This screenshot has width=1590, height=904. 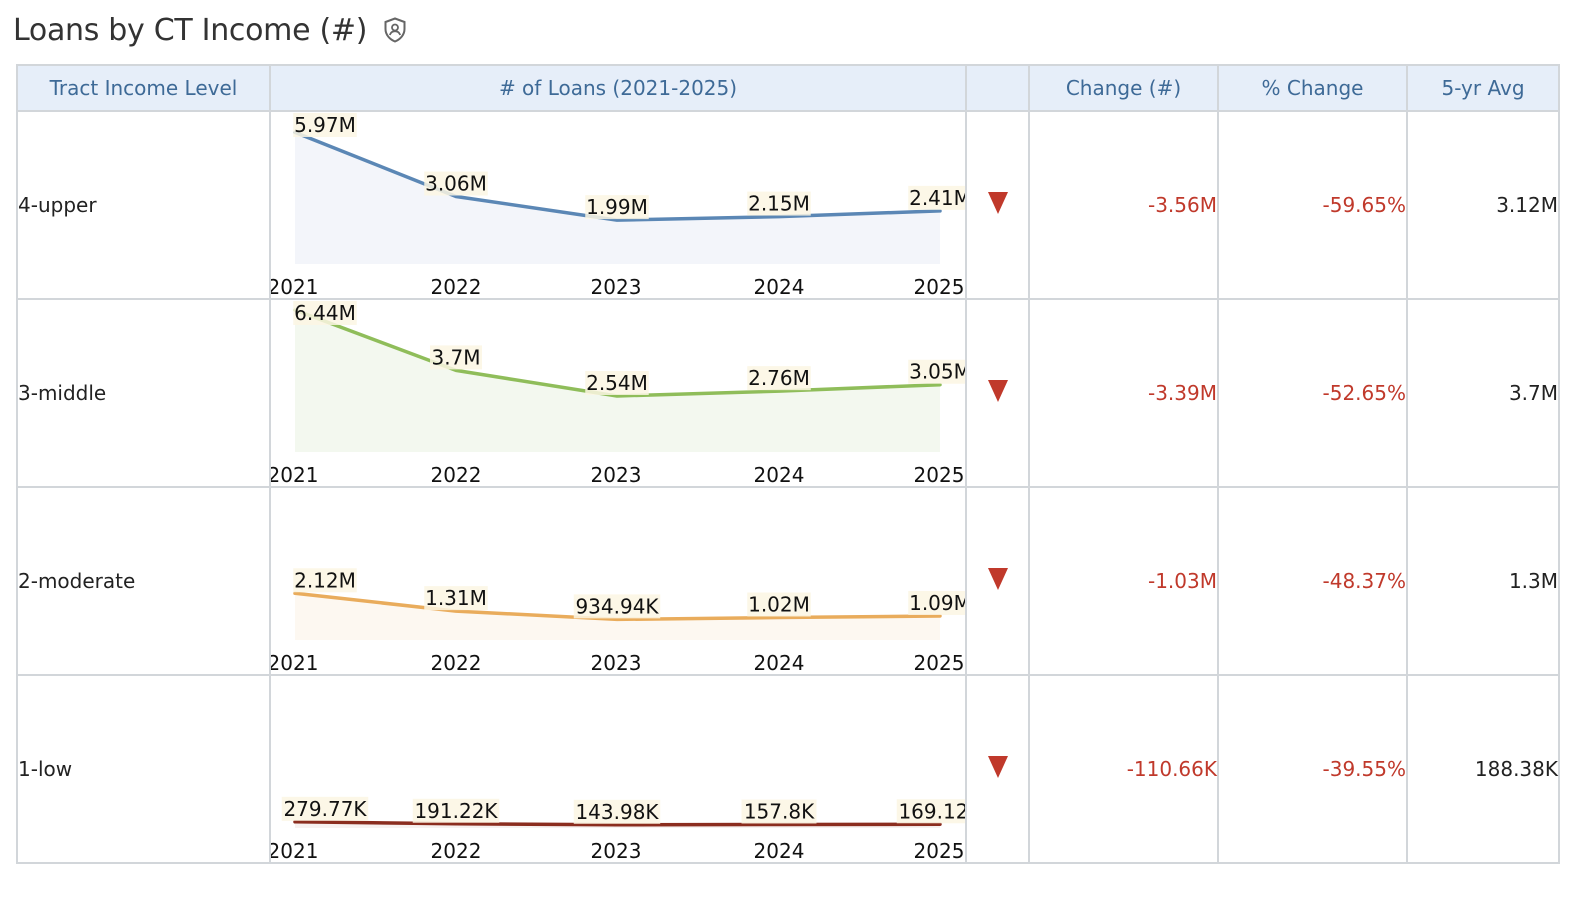 I want to click on title-bar: Loans by CT Income (#), so click(x=210, y=30).